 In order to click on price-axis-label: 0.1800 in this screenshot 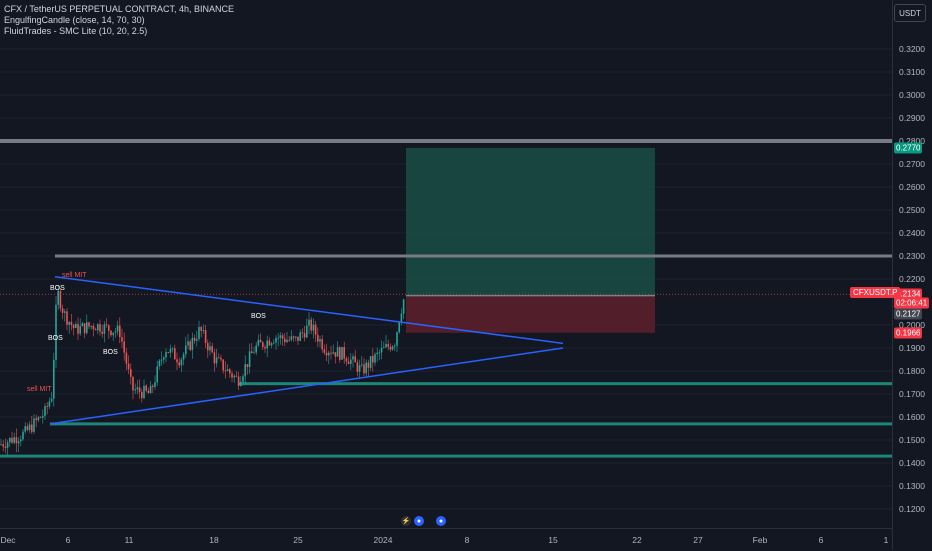, I will do `click(912, 371)`.